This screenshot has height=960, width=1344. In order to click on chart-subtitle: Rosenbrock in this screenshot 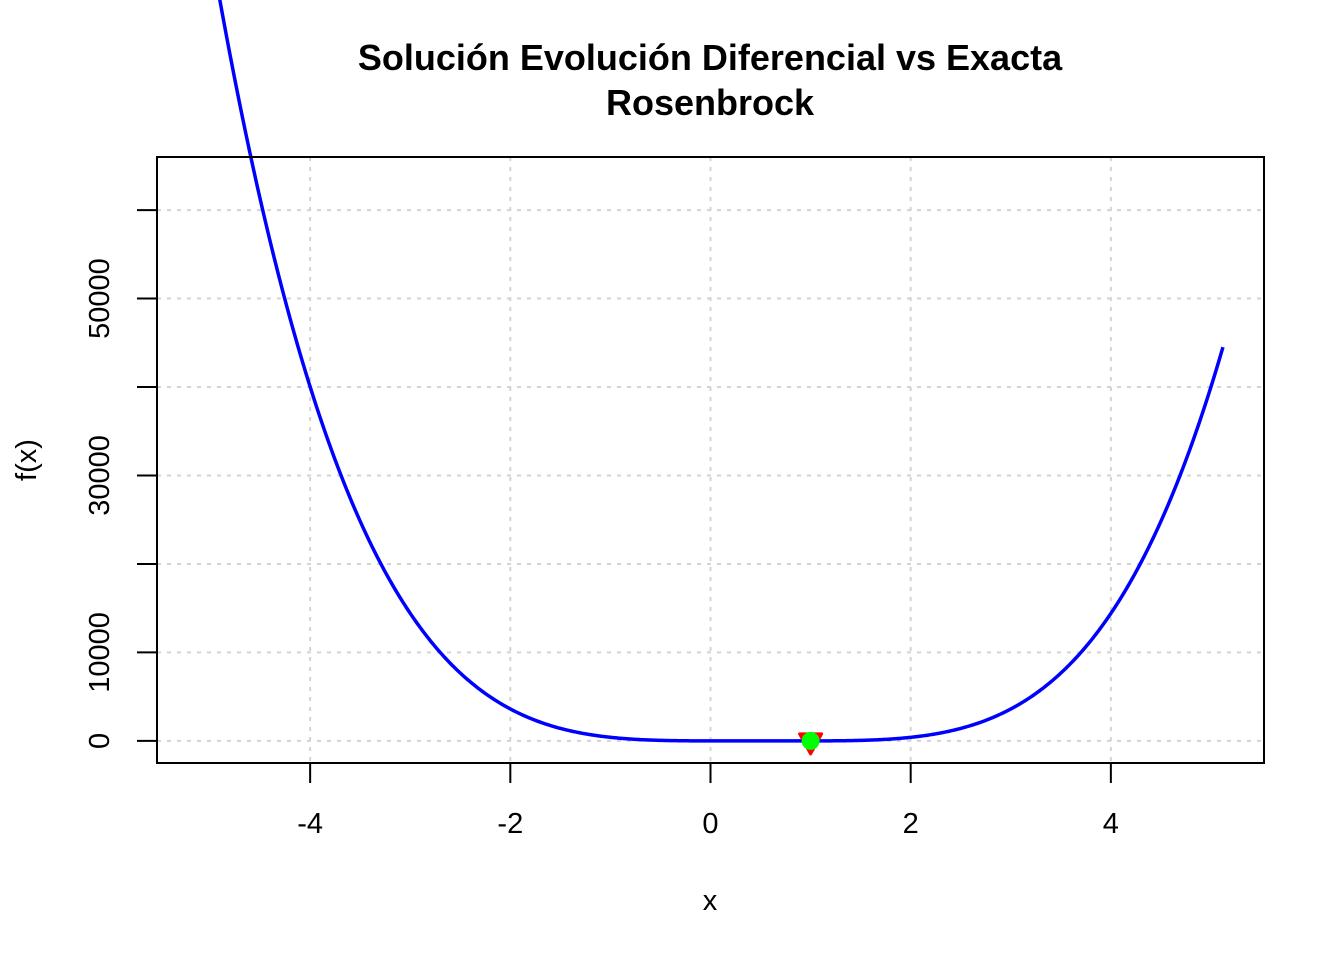, I will do `click(710, 102)`.